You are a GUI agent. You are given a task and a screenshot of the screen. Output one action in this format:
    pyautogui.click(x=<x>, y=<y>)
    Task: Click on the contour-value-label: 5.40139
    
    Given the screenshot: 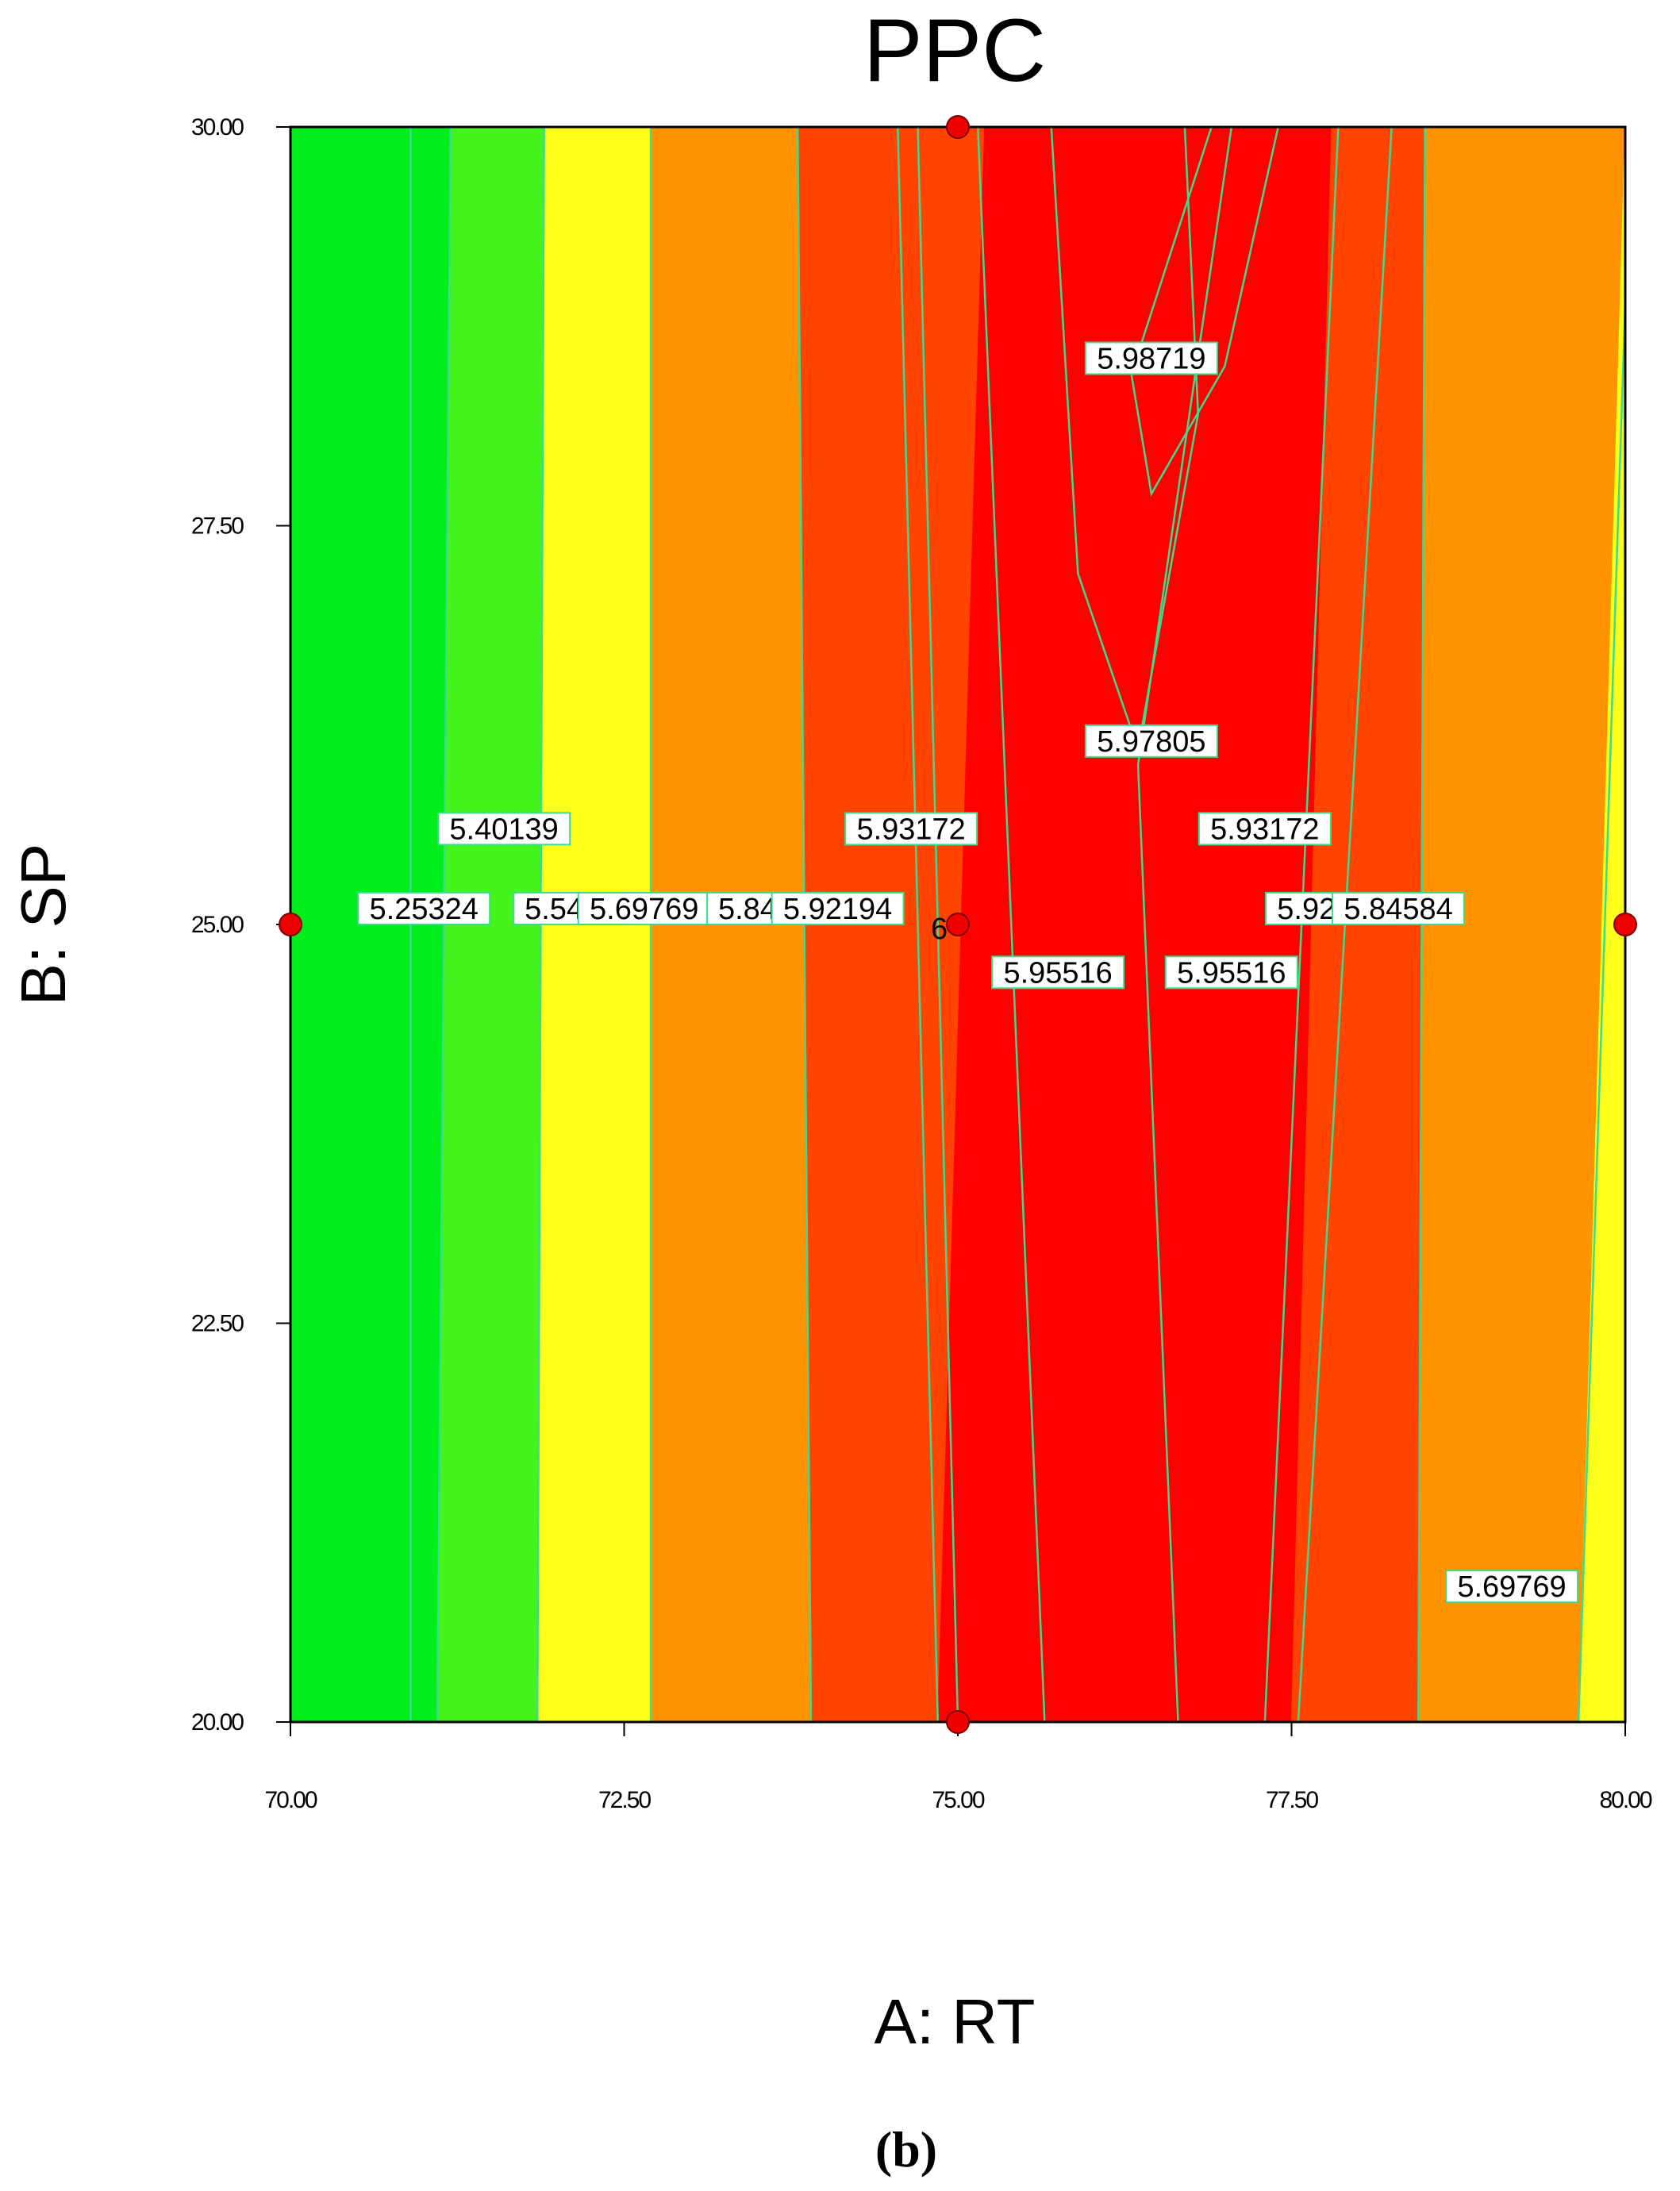 What is the action you would take?
    pyautogui.click(x=504, y=829)
    